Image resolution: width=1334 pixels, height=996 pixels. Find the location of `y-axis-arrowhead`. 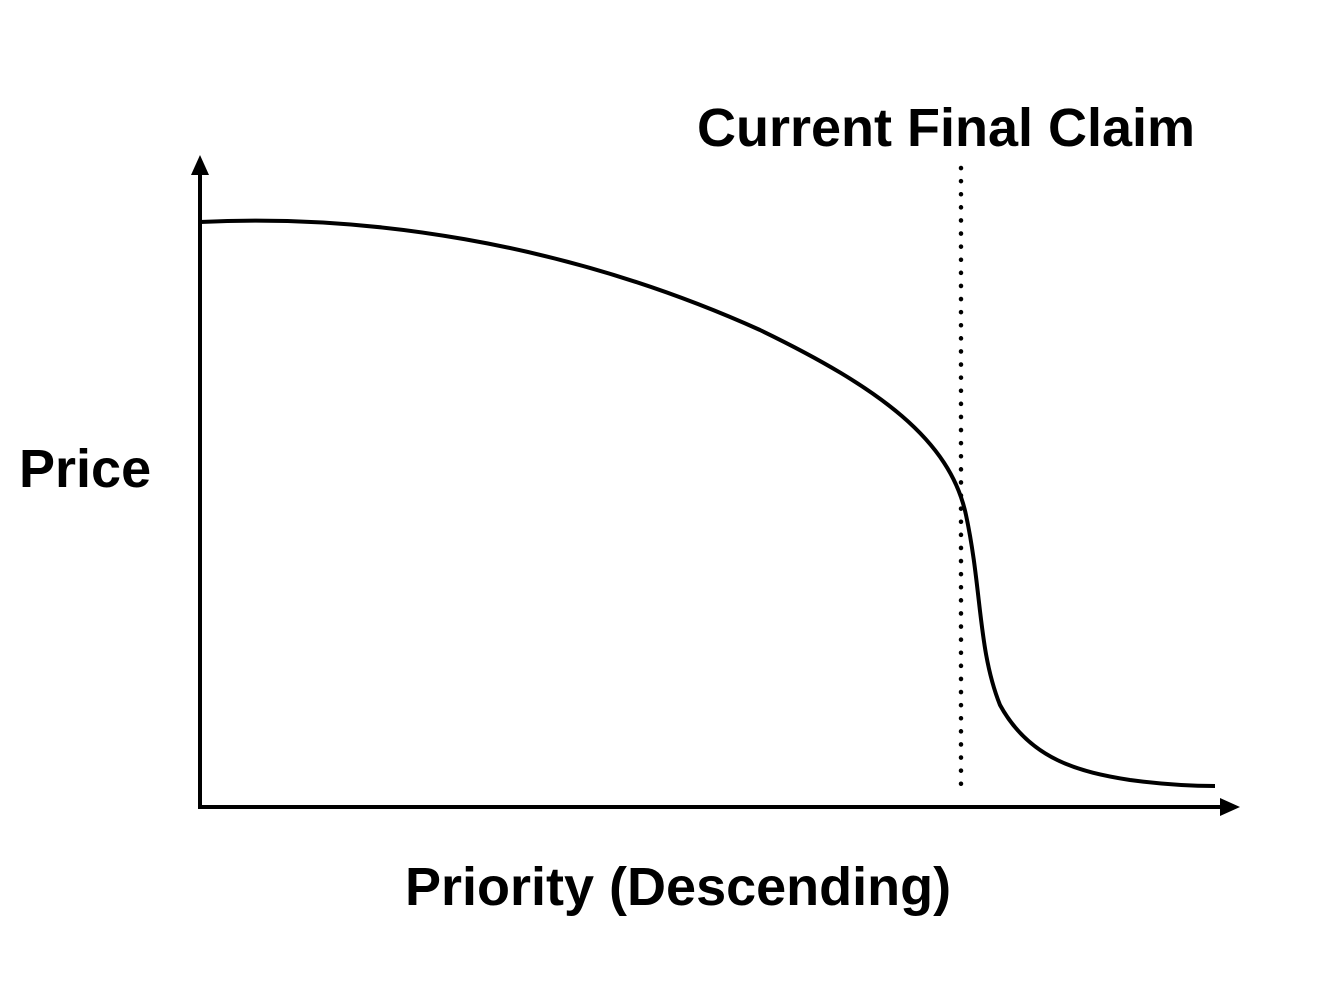

y-axis-arrowhead is located at coordinates (200, 165).